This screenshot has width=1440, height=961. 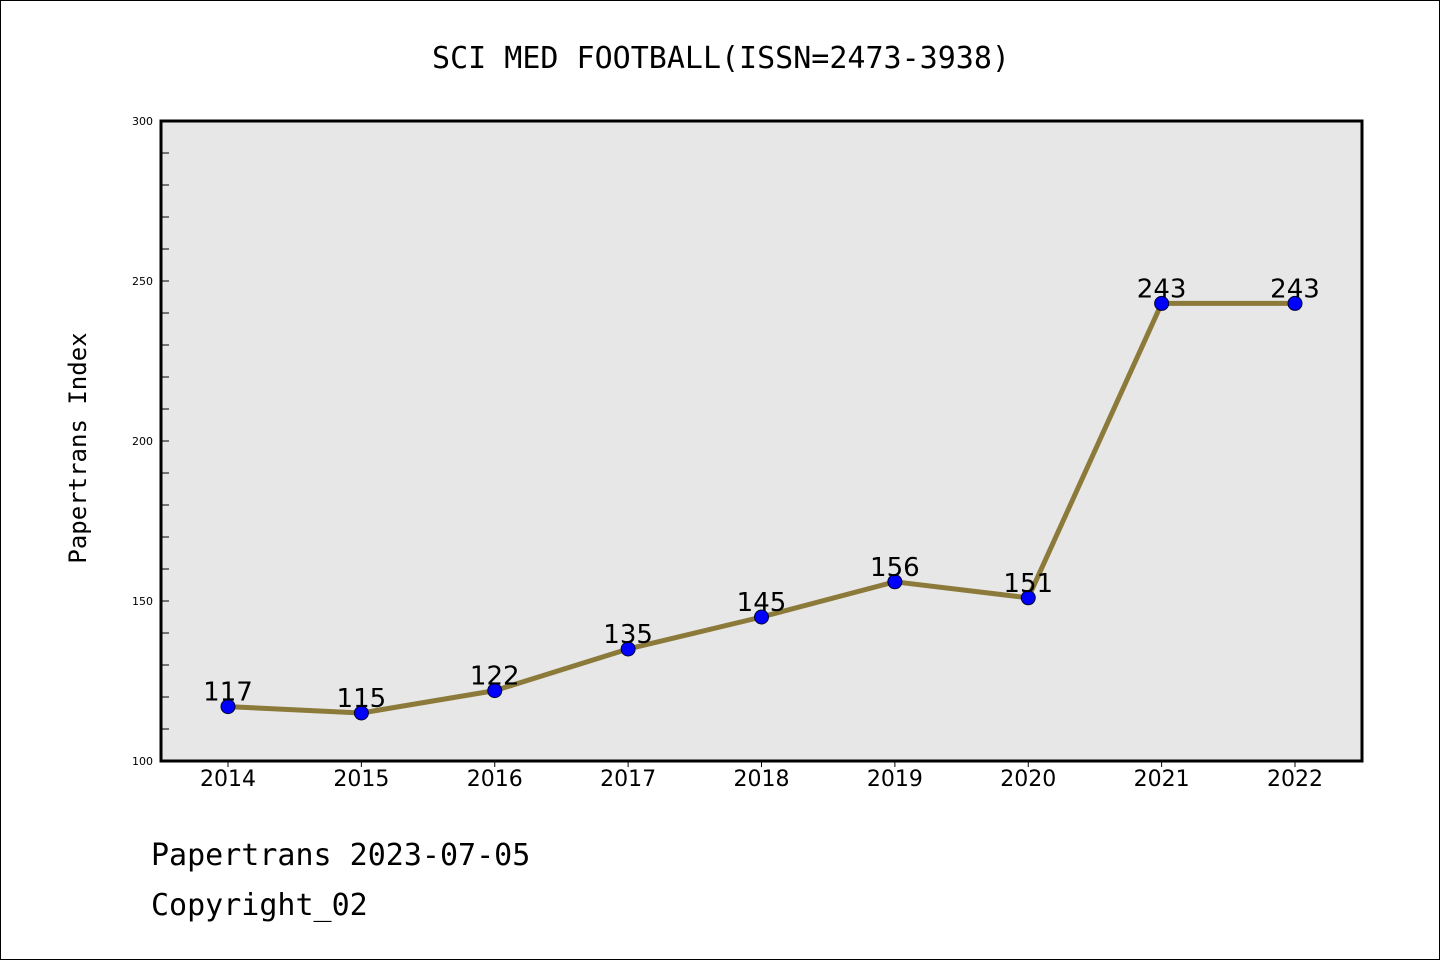 I want to click on x-tick-label: 2021, so click(x=1162, y=779).